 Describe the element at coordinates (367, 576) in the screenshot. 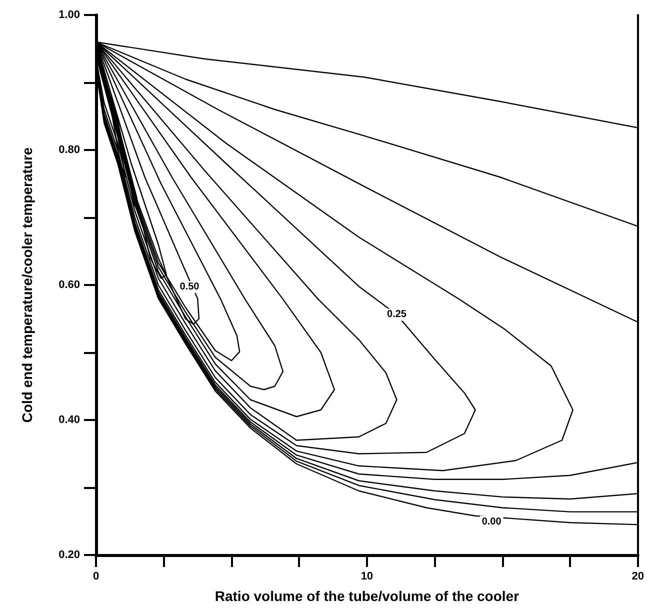

I see `x-tick-label: 10` at that location.